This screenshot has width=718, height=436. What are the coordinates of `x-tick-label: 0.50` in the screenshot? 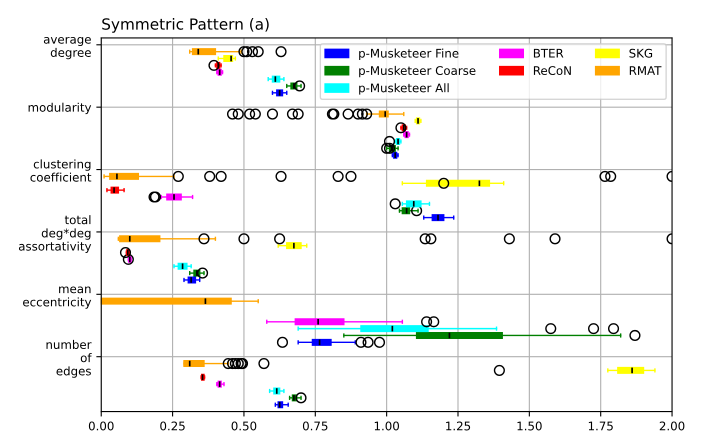 It's located at (244, 426).